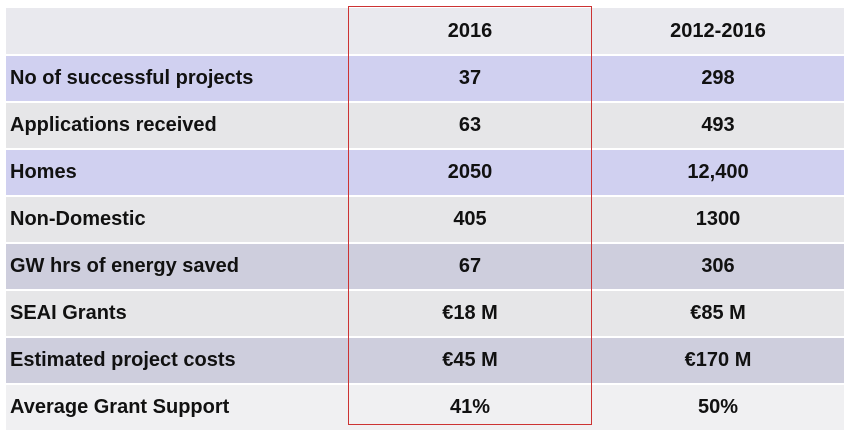  Describe the element at coordinates (177, 173) in the screenshot. I see `row-label: Homes` at that location.